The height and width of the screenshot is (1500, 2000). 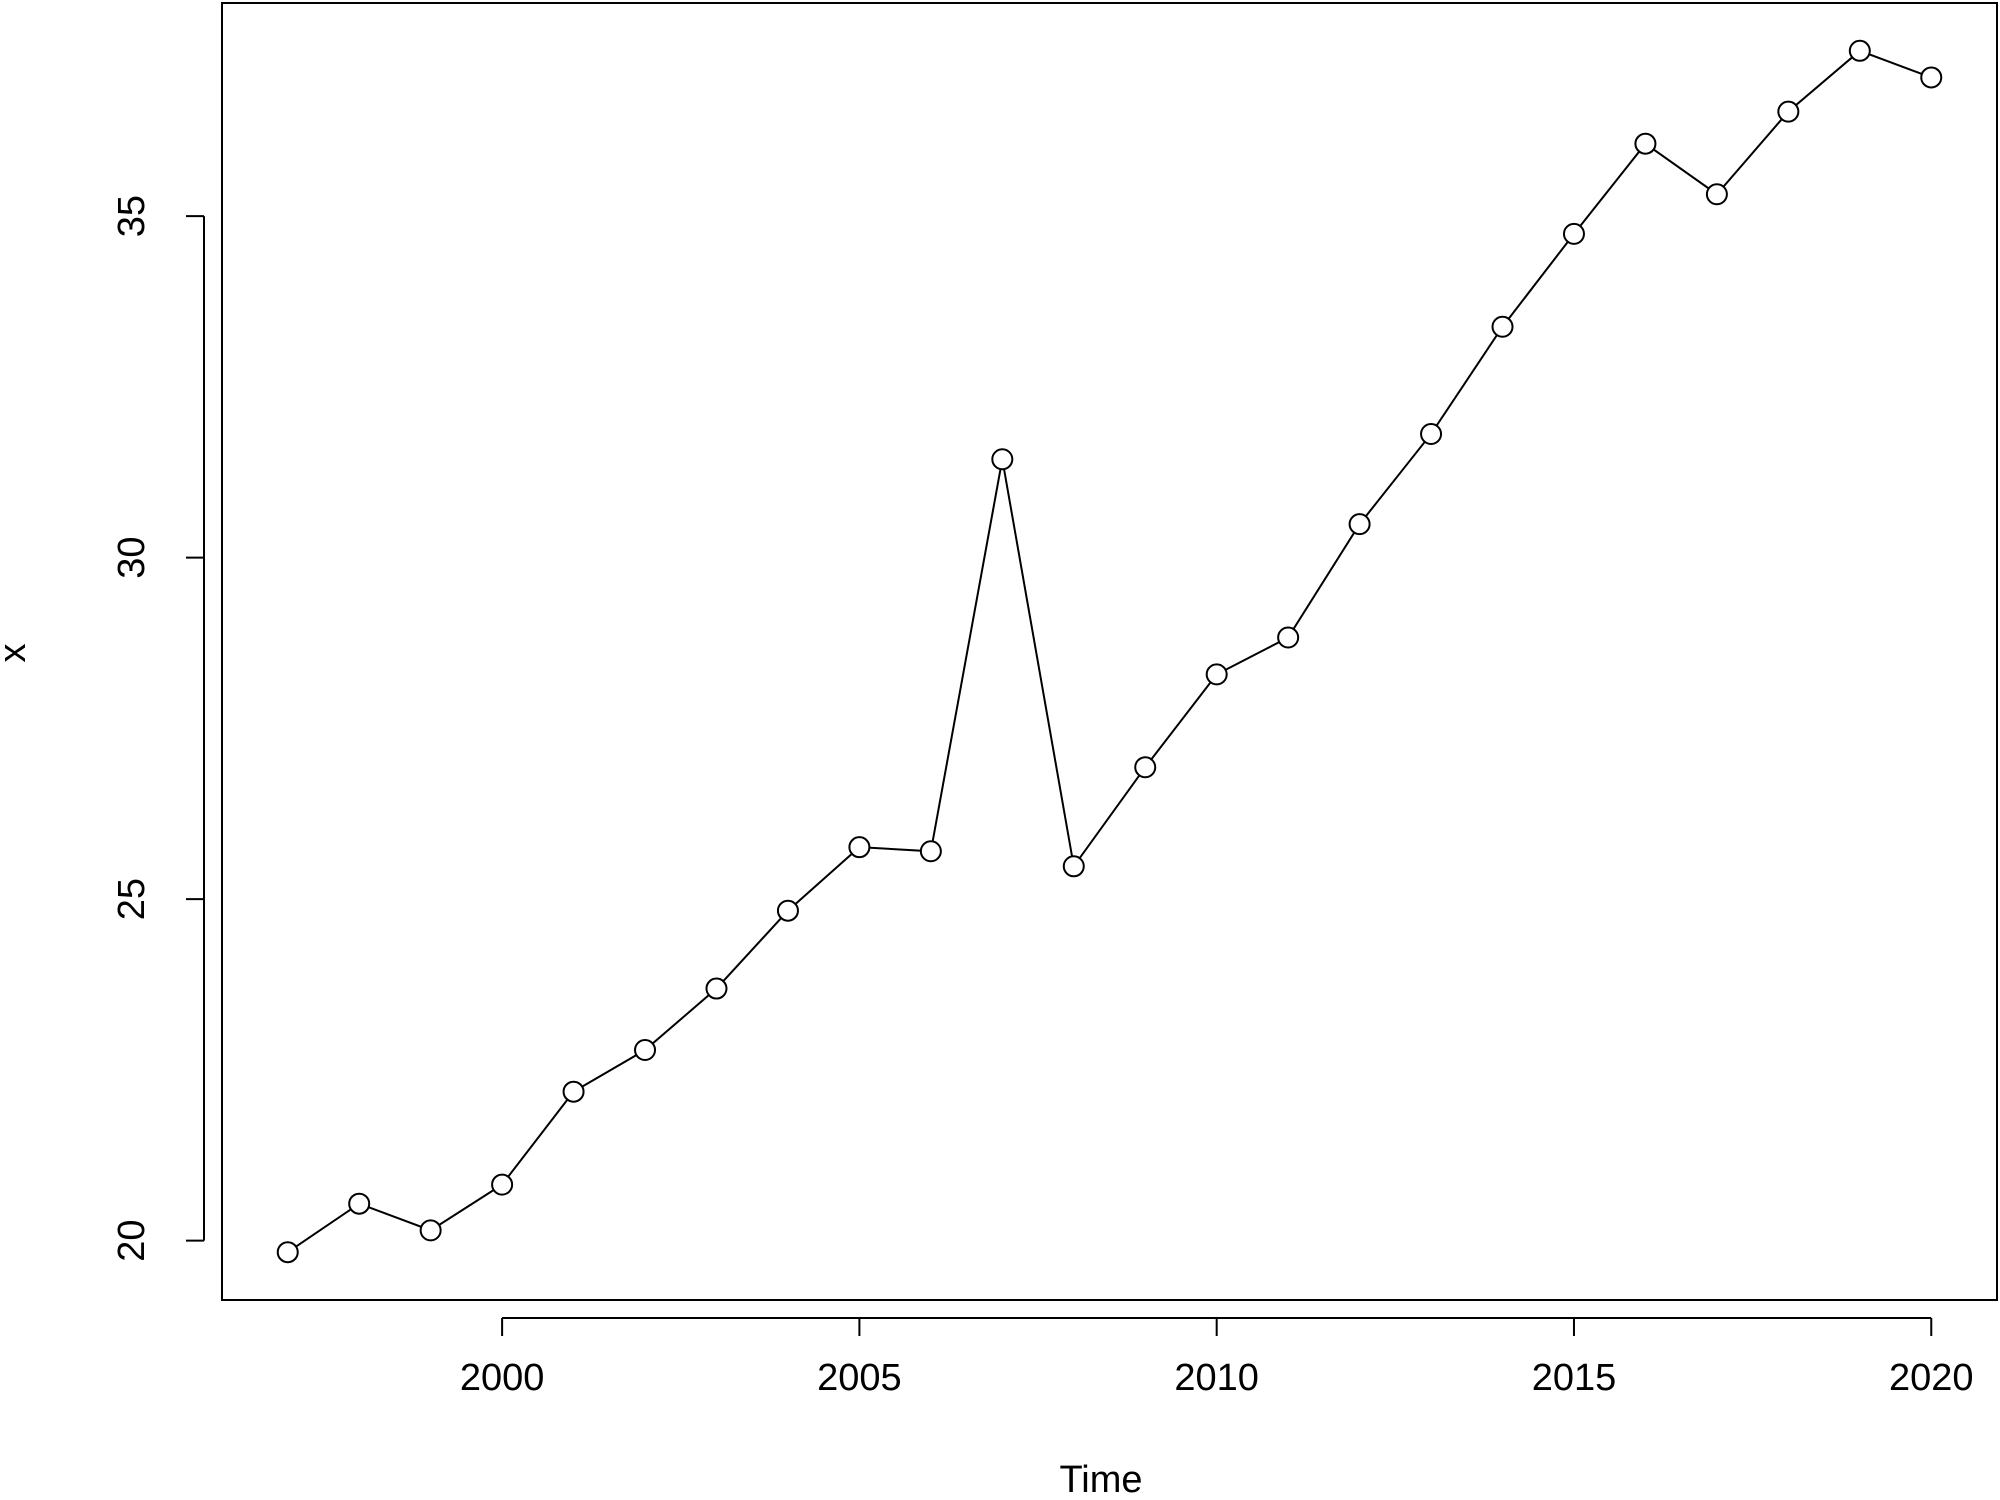 I want to click on x-tick-label: 2020, so click(x=1931, y=1378).